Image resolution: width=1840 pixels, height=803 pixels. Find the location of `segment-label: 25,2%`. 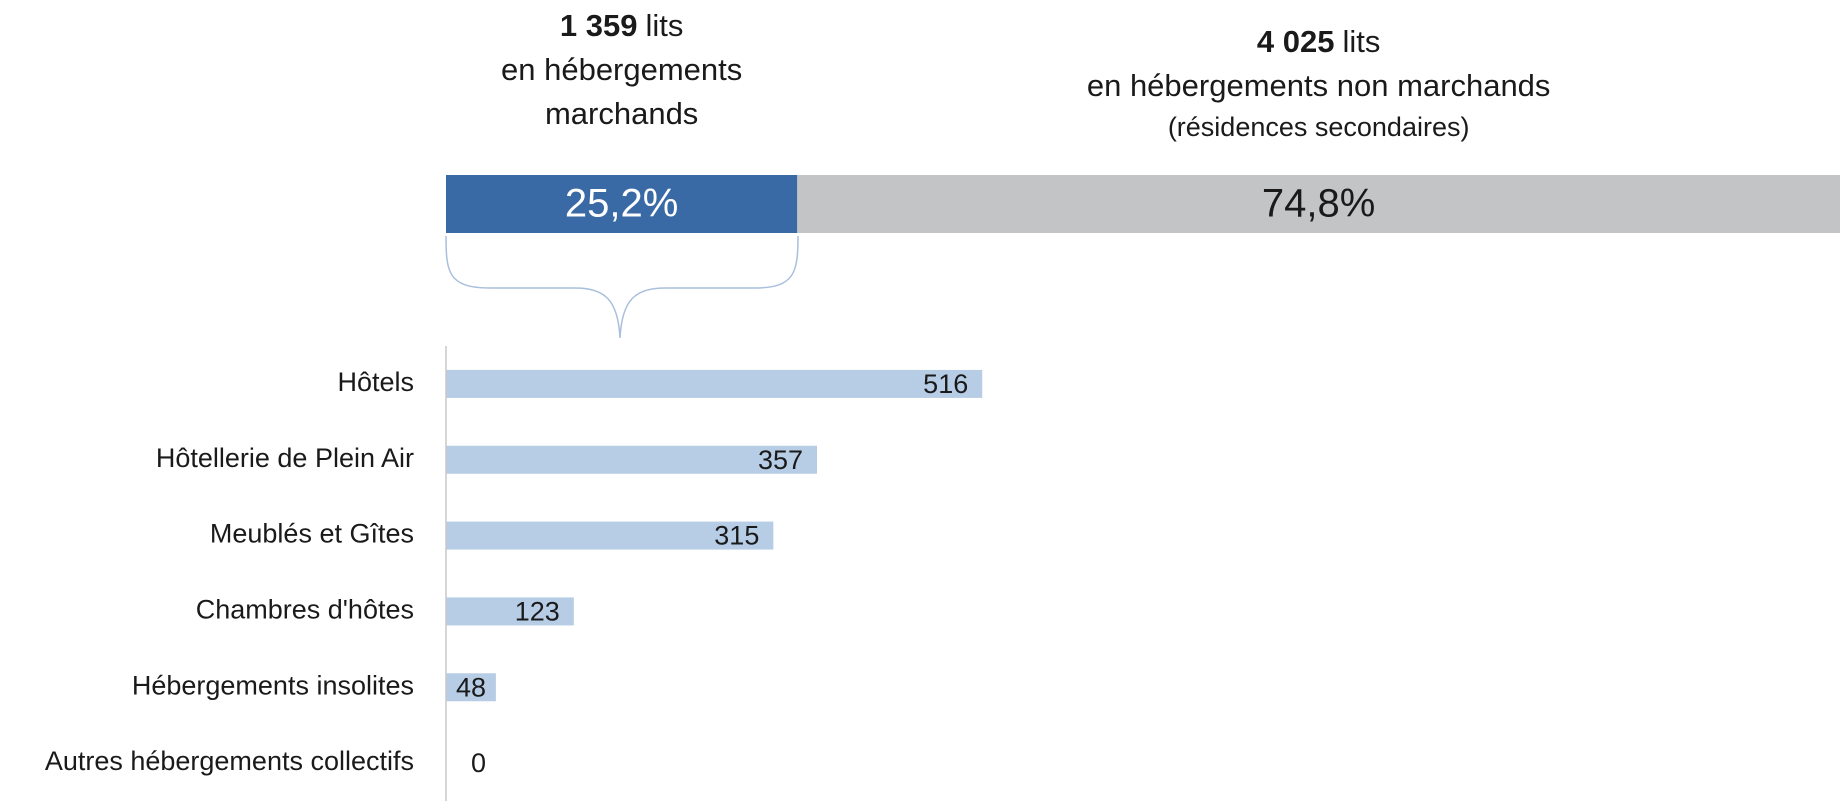

segment-label: 25,2% is located at coordinates (621, 204).